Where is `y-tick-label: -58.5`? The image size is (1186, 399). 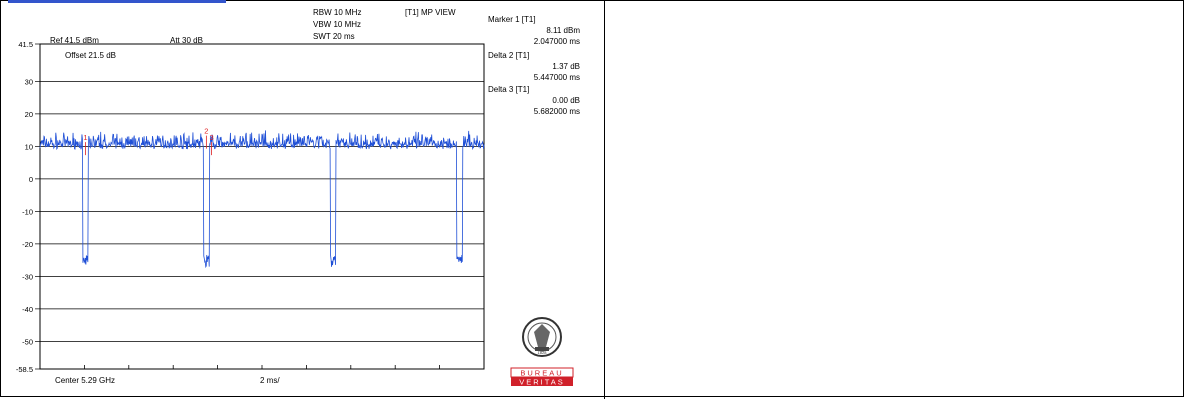 y-tick-label: -58.5 is located at coordinates (24, 369).